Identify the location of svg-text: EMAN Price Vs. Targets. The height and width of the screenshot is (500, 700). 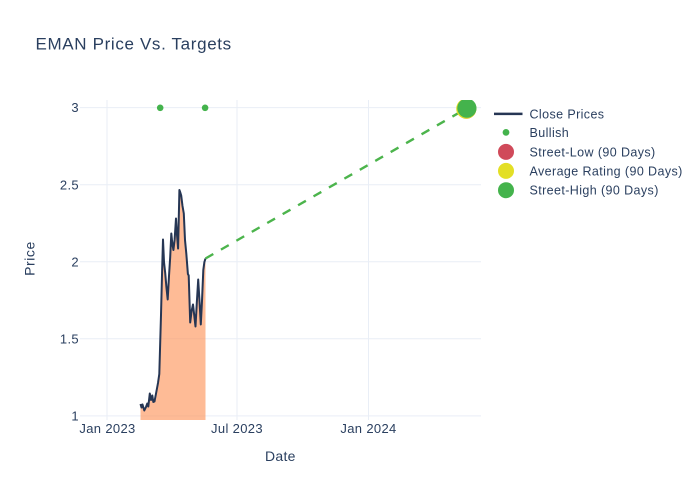
(134, 44).